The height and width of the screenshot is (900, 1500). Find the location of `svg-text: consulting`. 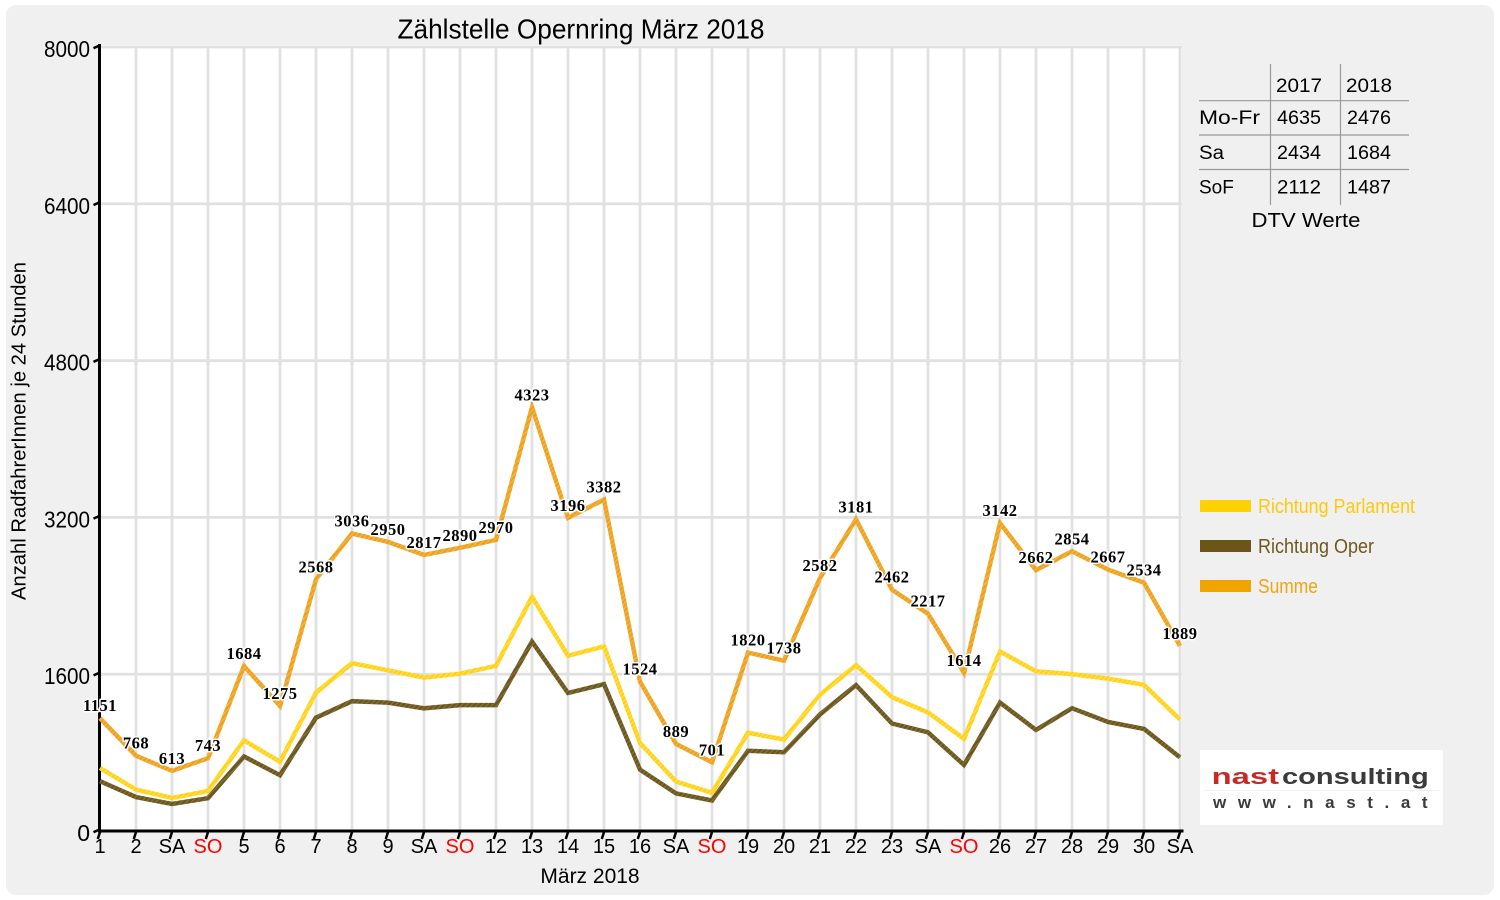

svg-text: consulting is located at coordinates (1355, 777).